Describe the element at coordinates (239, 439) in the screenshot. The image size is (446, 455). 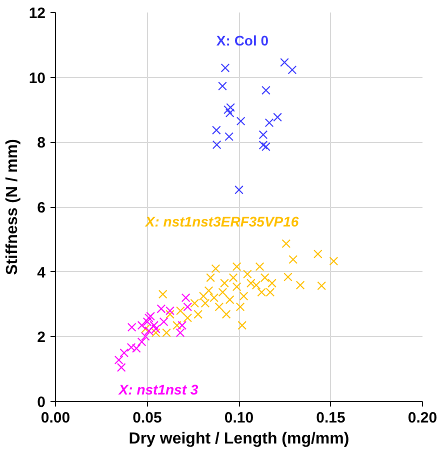
I see `x-axis-title: Dry weight / Length (mg/mm)` at that location.